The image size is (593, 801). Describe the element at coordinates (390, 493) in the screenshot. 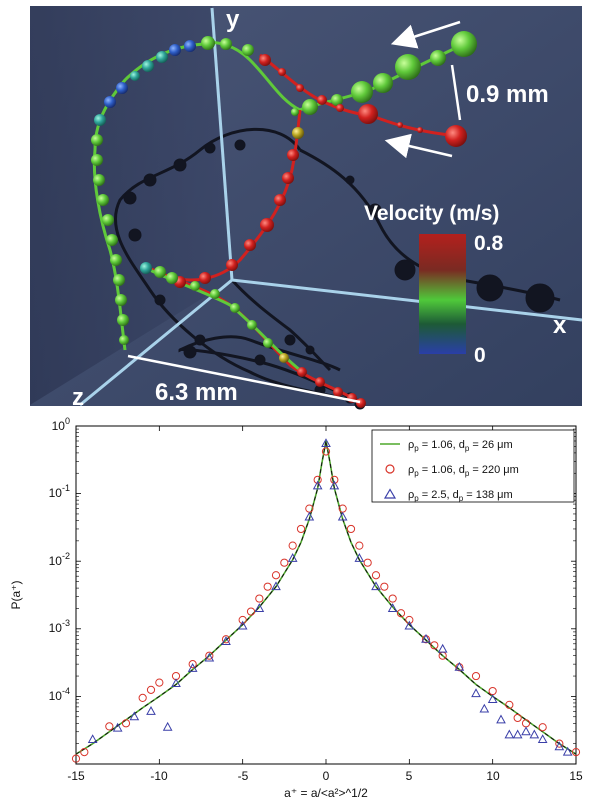

I see `legend-triangle-marker` at that location.